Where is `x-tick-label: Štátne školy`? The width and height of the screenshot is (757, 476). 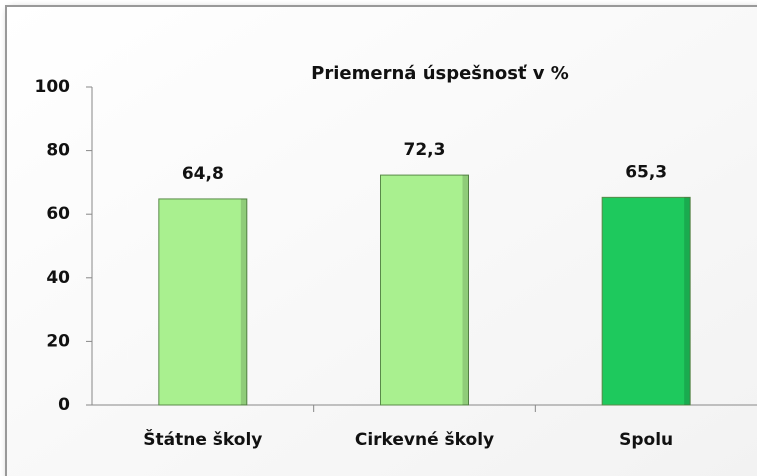
x-tick-label: Štátne školy is located at coordinates (202, 439).